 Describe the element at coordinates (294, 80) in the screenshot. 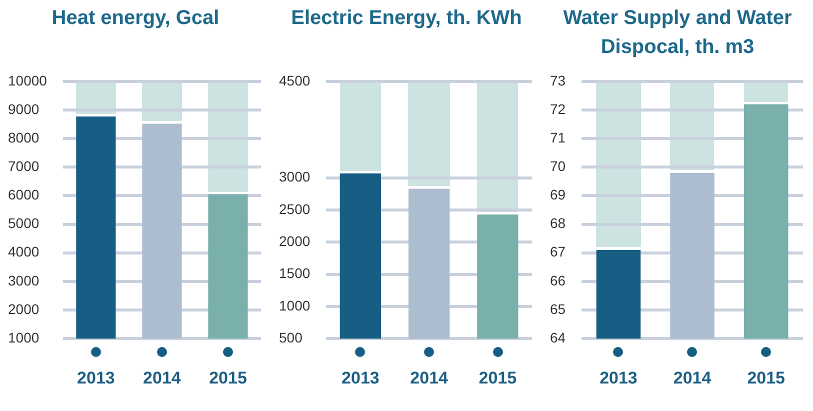

I see `y-tick-label: 4500` at that location.